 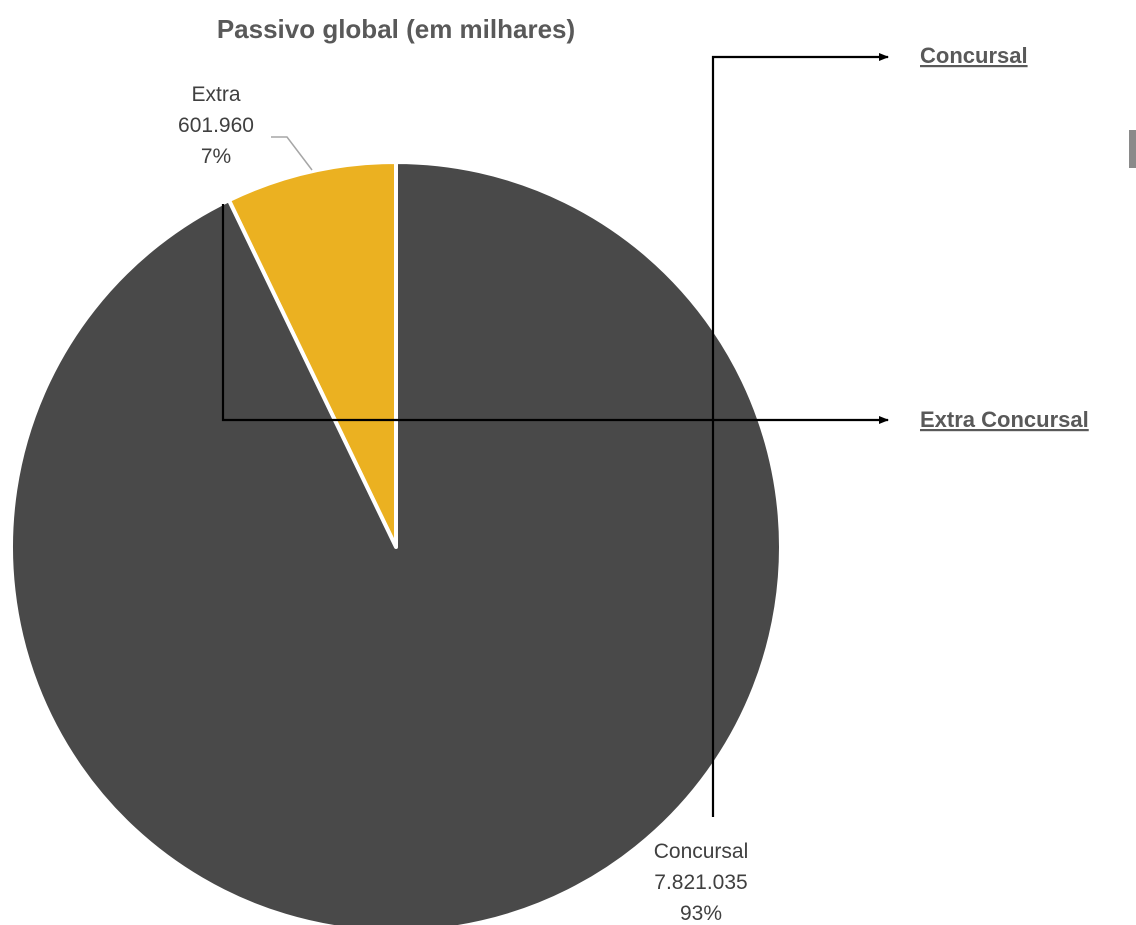 I want to click on extra-leader-line, so click(x=292, y=153).